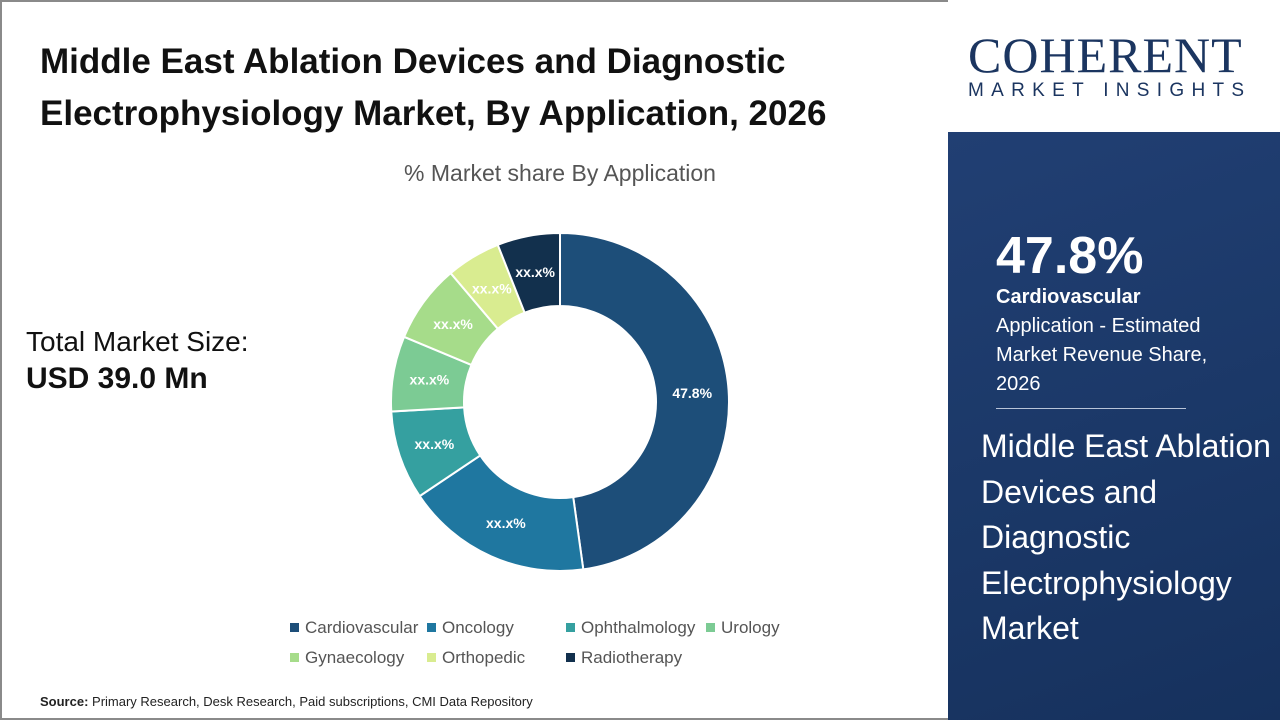 This screenshot has width=1280, height=720. Describe the element at coordinates (1068, 297) in the screenshot. I see `highlight-category: Cardiovascular` at that location.